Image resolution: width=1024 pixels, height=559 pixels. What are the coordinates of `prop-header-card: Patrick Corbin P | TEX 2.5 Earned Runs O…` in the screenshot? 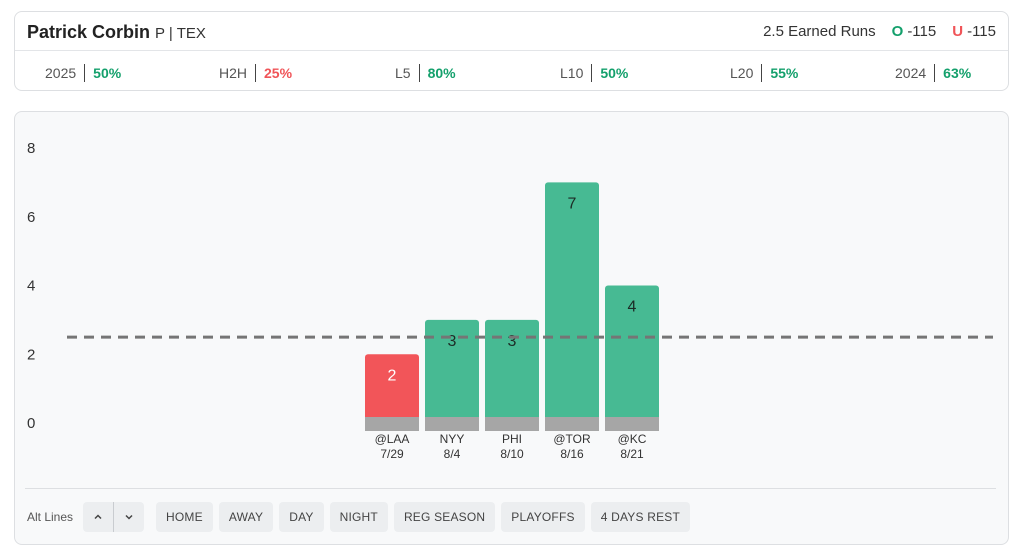 It's located at (511, 51).